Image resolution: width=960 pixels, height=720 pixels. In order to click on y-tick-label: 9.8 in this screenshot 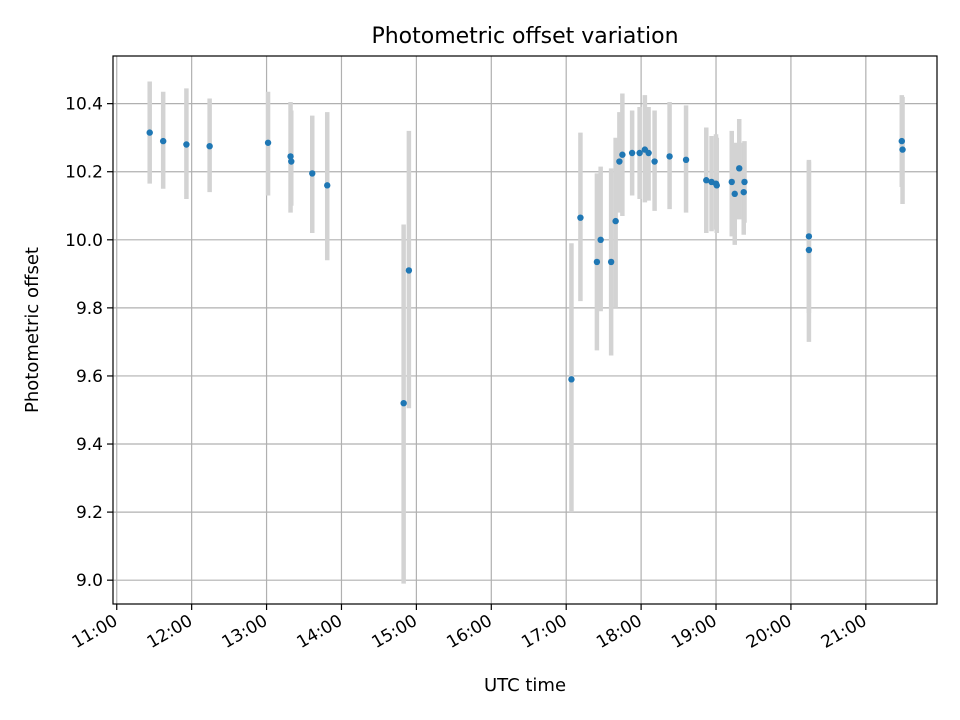, I will do `click(89, 309)`.